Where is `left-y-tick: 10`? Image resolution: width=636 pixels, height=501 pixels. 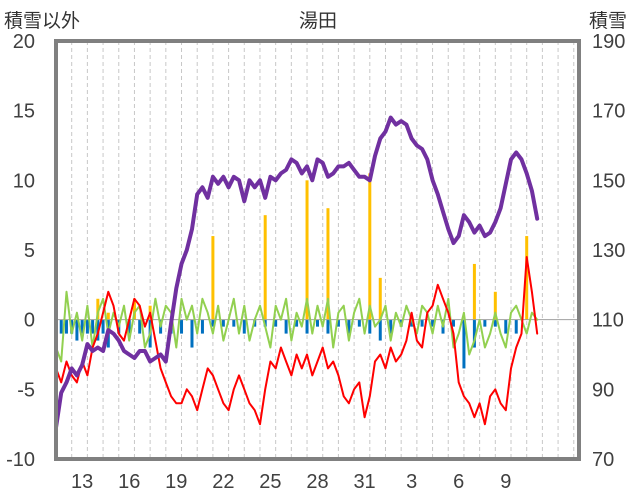 left-y-tick: 10 is located at coordinates (24, 181).